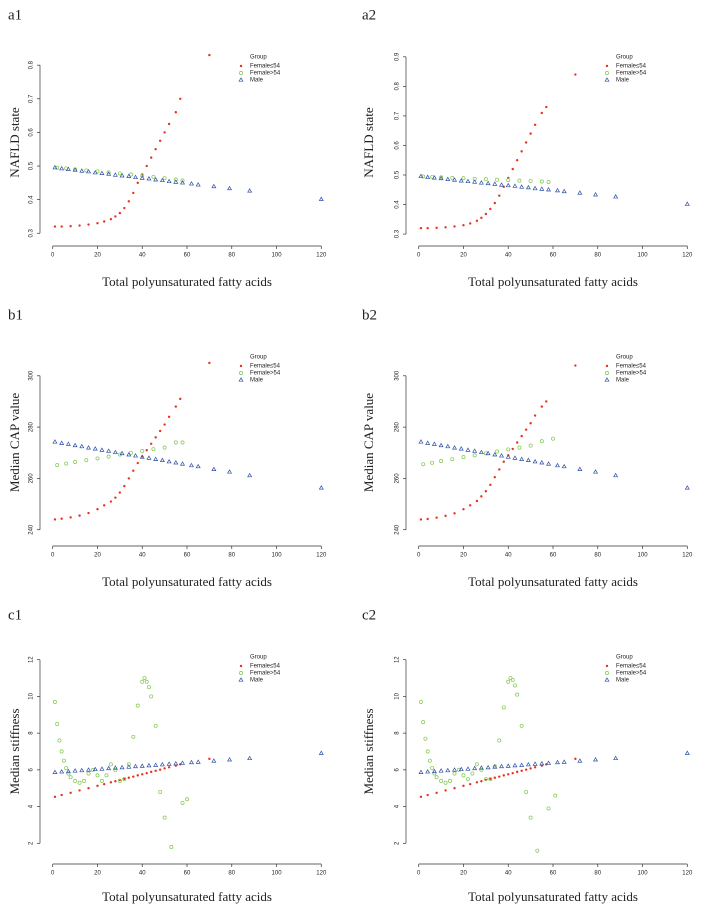 The image size is (708, 914). What do you see at coordinates (277, 256) in the screenshot?
I see `x-tick-label: 100` at bounding box center [277, 256].